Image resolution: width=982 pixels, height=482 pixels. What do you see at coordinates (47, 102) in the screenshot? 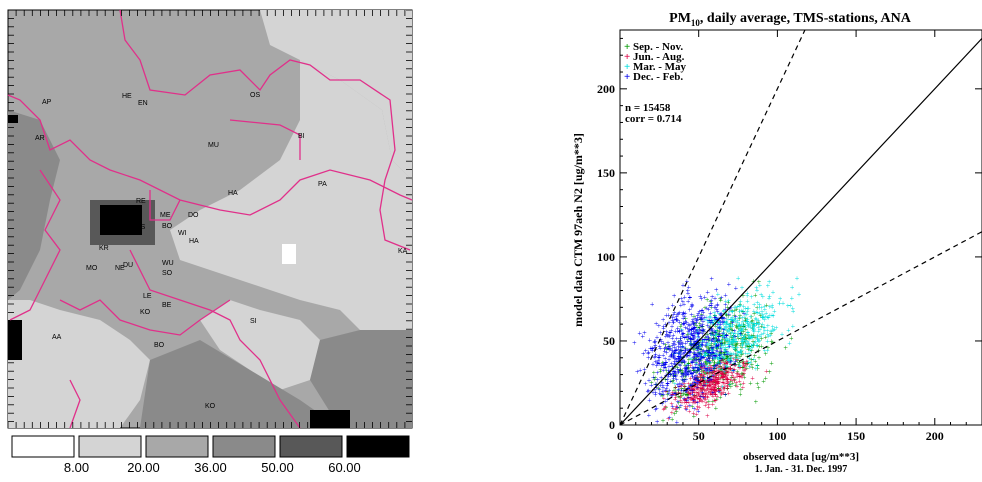
I see `map-label-ap: AP` at bounding box center [47, 102].